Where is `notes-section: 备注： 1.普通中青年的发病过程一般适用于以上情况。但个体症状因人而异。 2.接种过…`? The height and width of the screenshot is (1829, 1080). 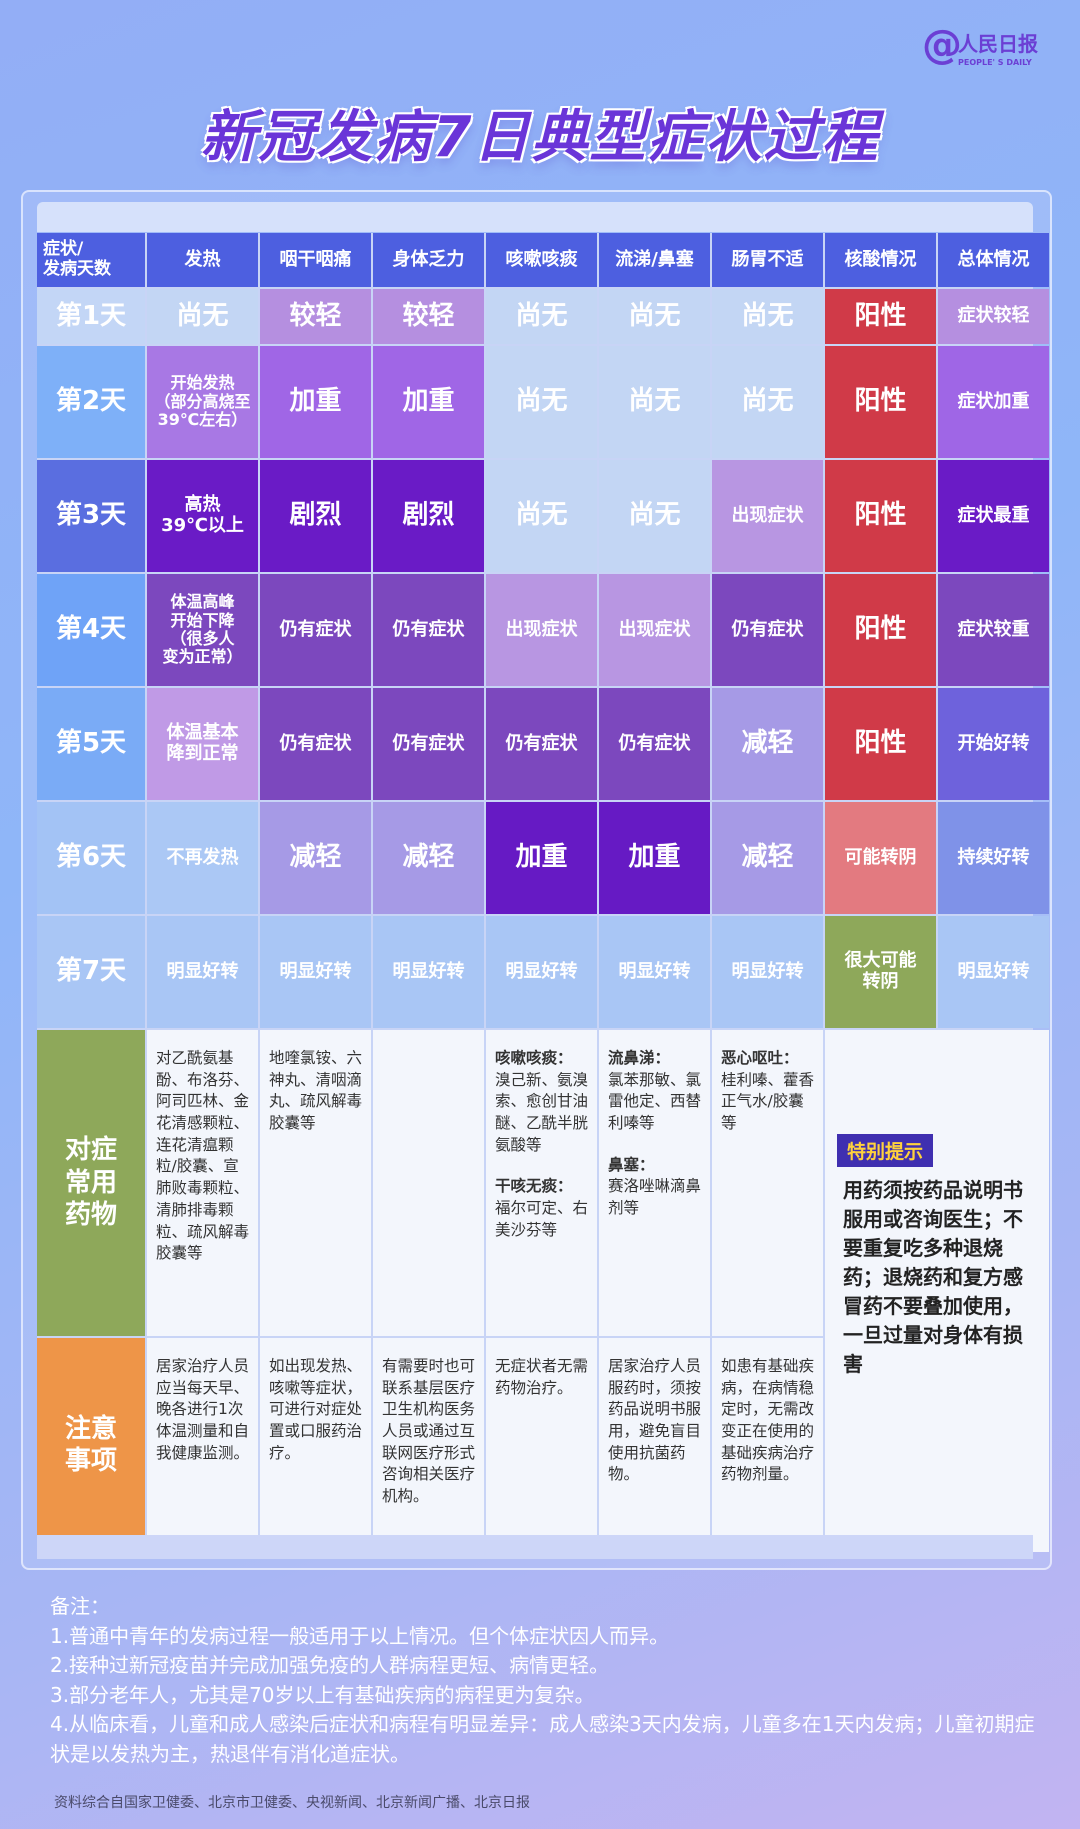 notes-section: 备注： 1.普通中青年的发病过程一般适用于以上情况。但个体症状因人而异。 2.接种过… is located at coordinates (545, 1680).